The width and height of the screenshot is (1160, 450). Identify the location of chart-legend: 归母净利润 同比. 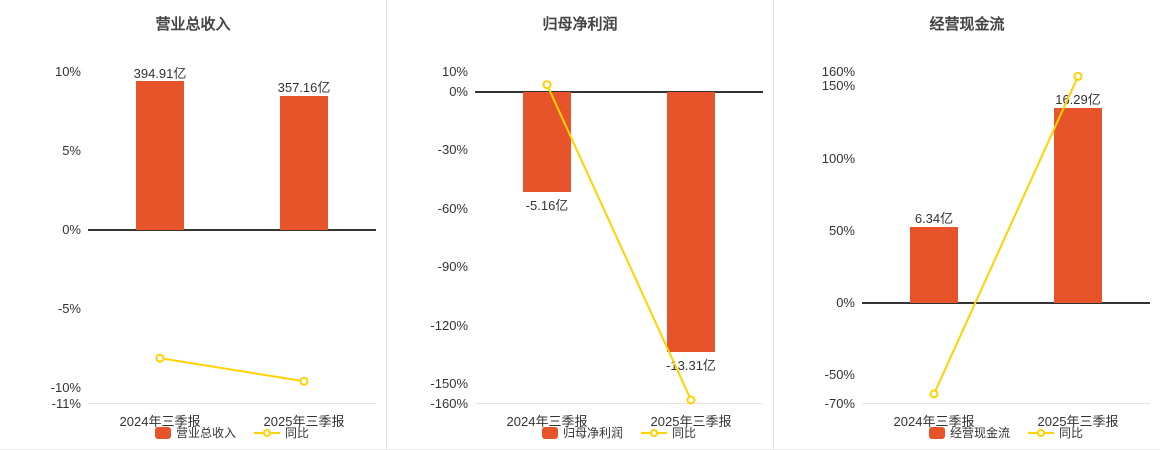
(619, 432).